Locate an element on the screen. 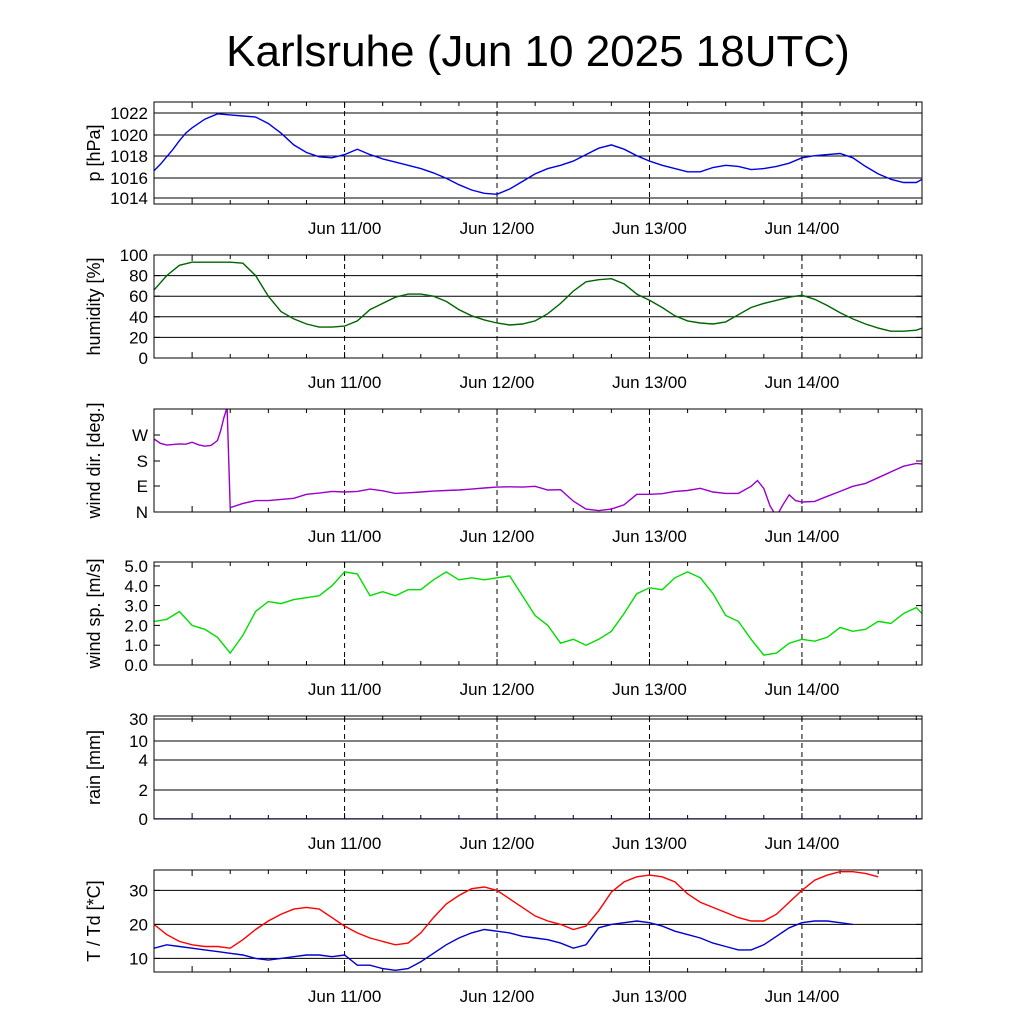 The width and height of the screenshot is (1024, 1024). y-tick-label: 4.0 is located at coordinates (136, 586).